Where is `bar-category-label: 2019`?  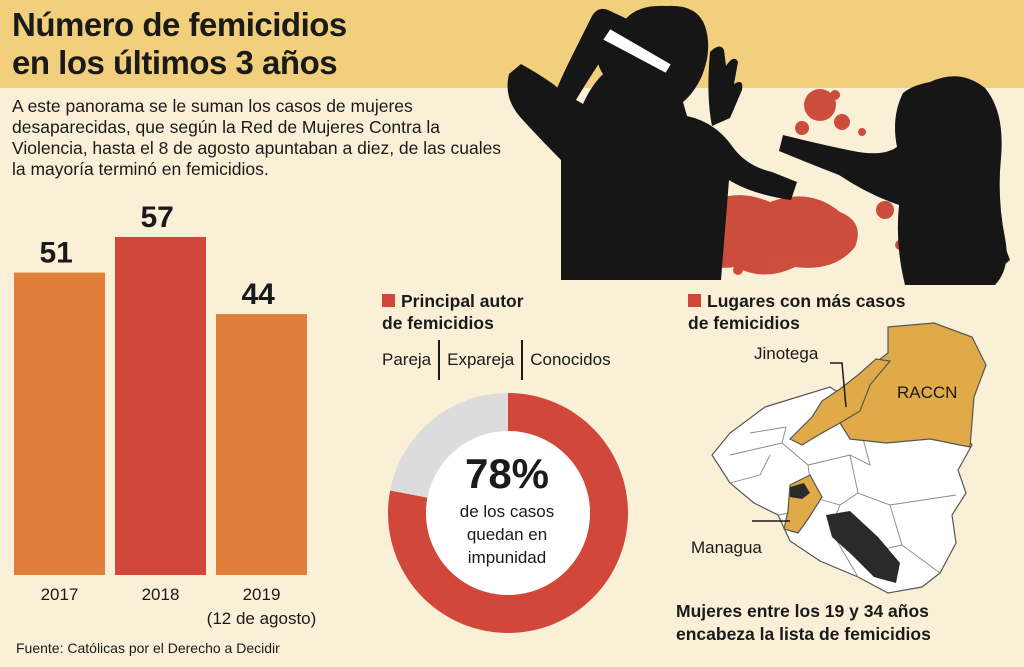 bar-category-label: 2019 is located at coordinates (262, 594).